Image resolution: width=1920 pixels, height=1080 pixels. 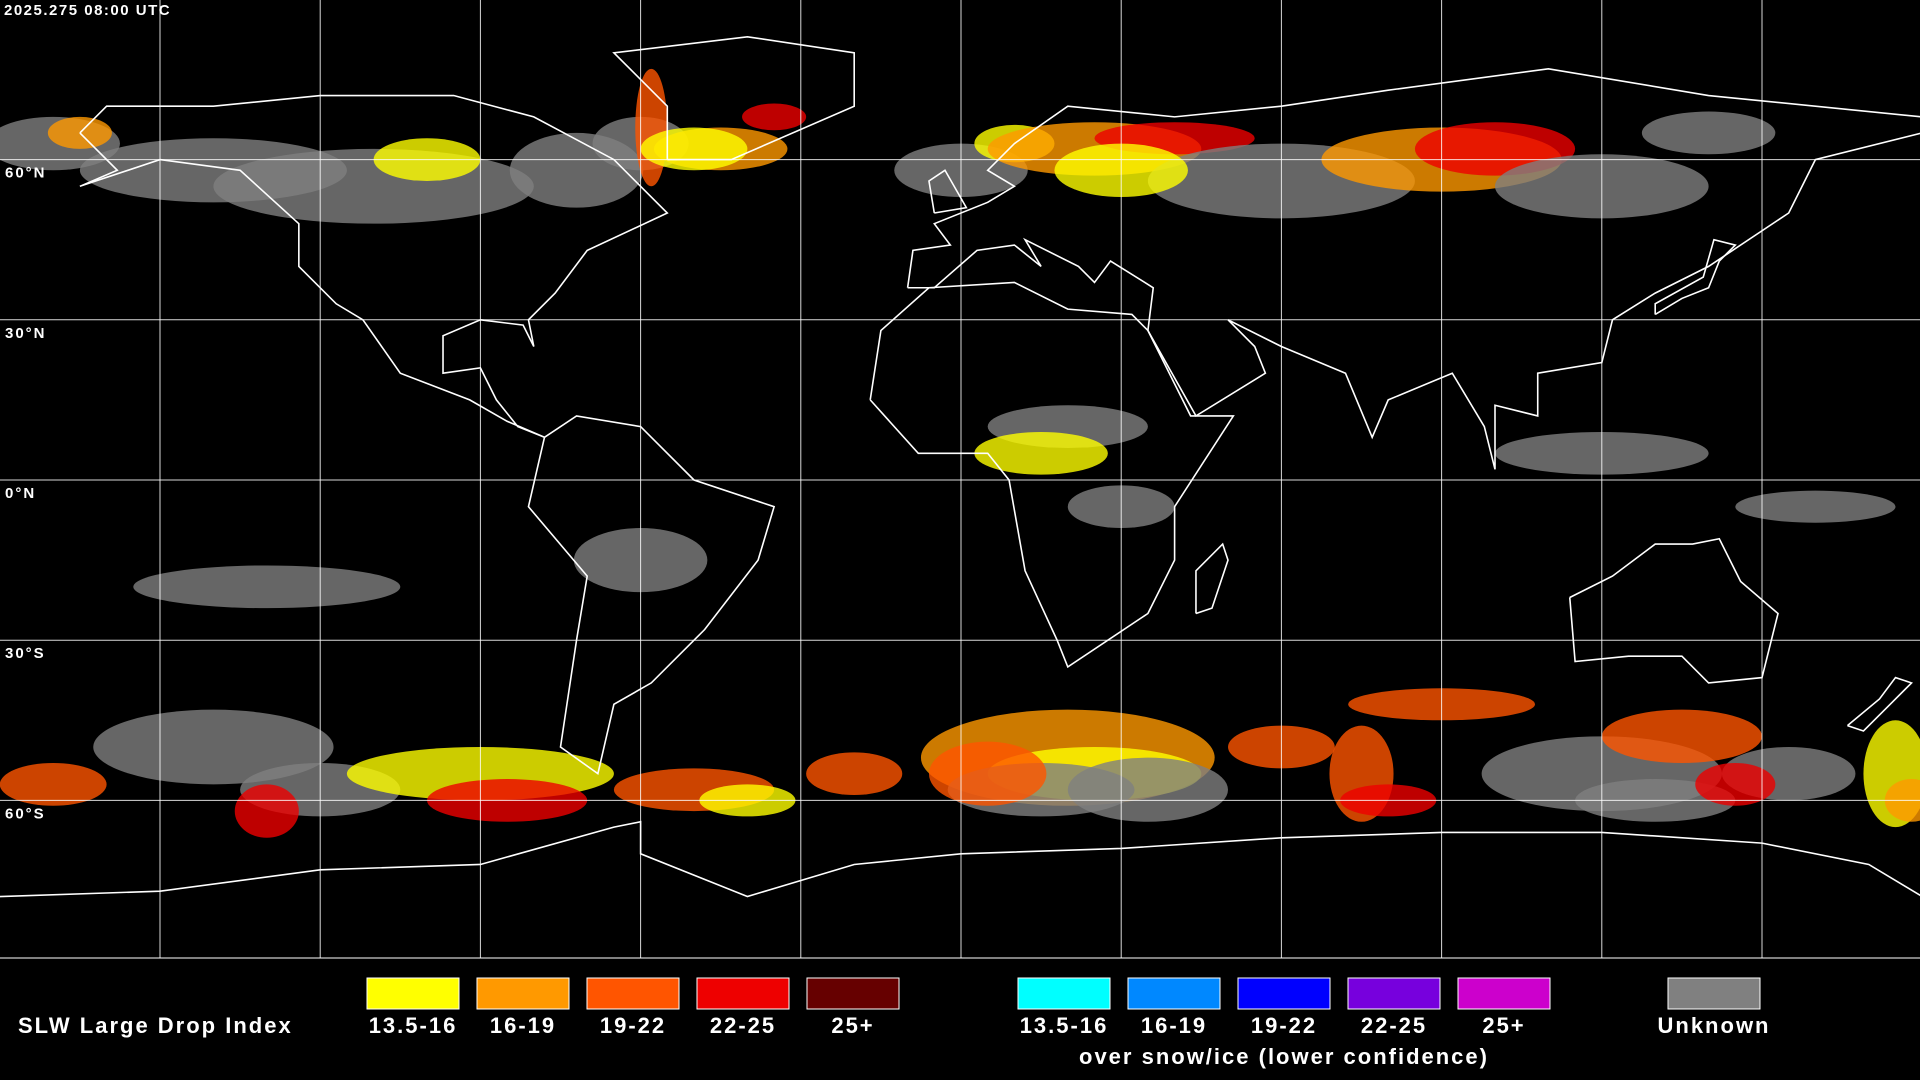 I want to click on latitude-label: 0°N, so click(x=20, y=493).